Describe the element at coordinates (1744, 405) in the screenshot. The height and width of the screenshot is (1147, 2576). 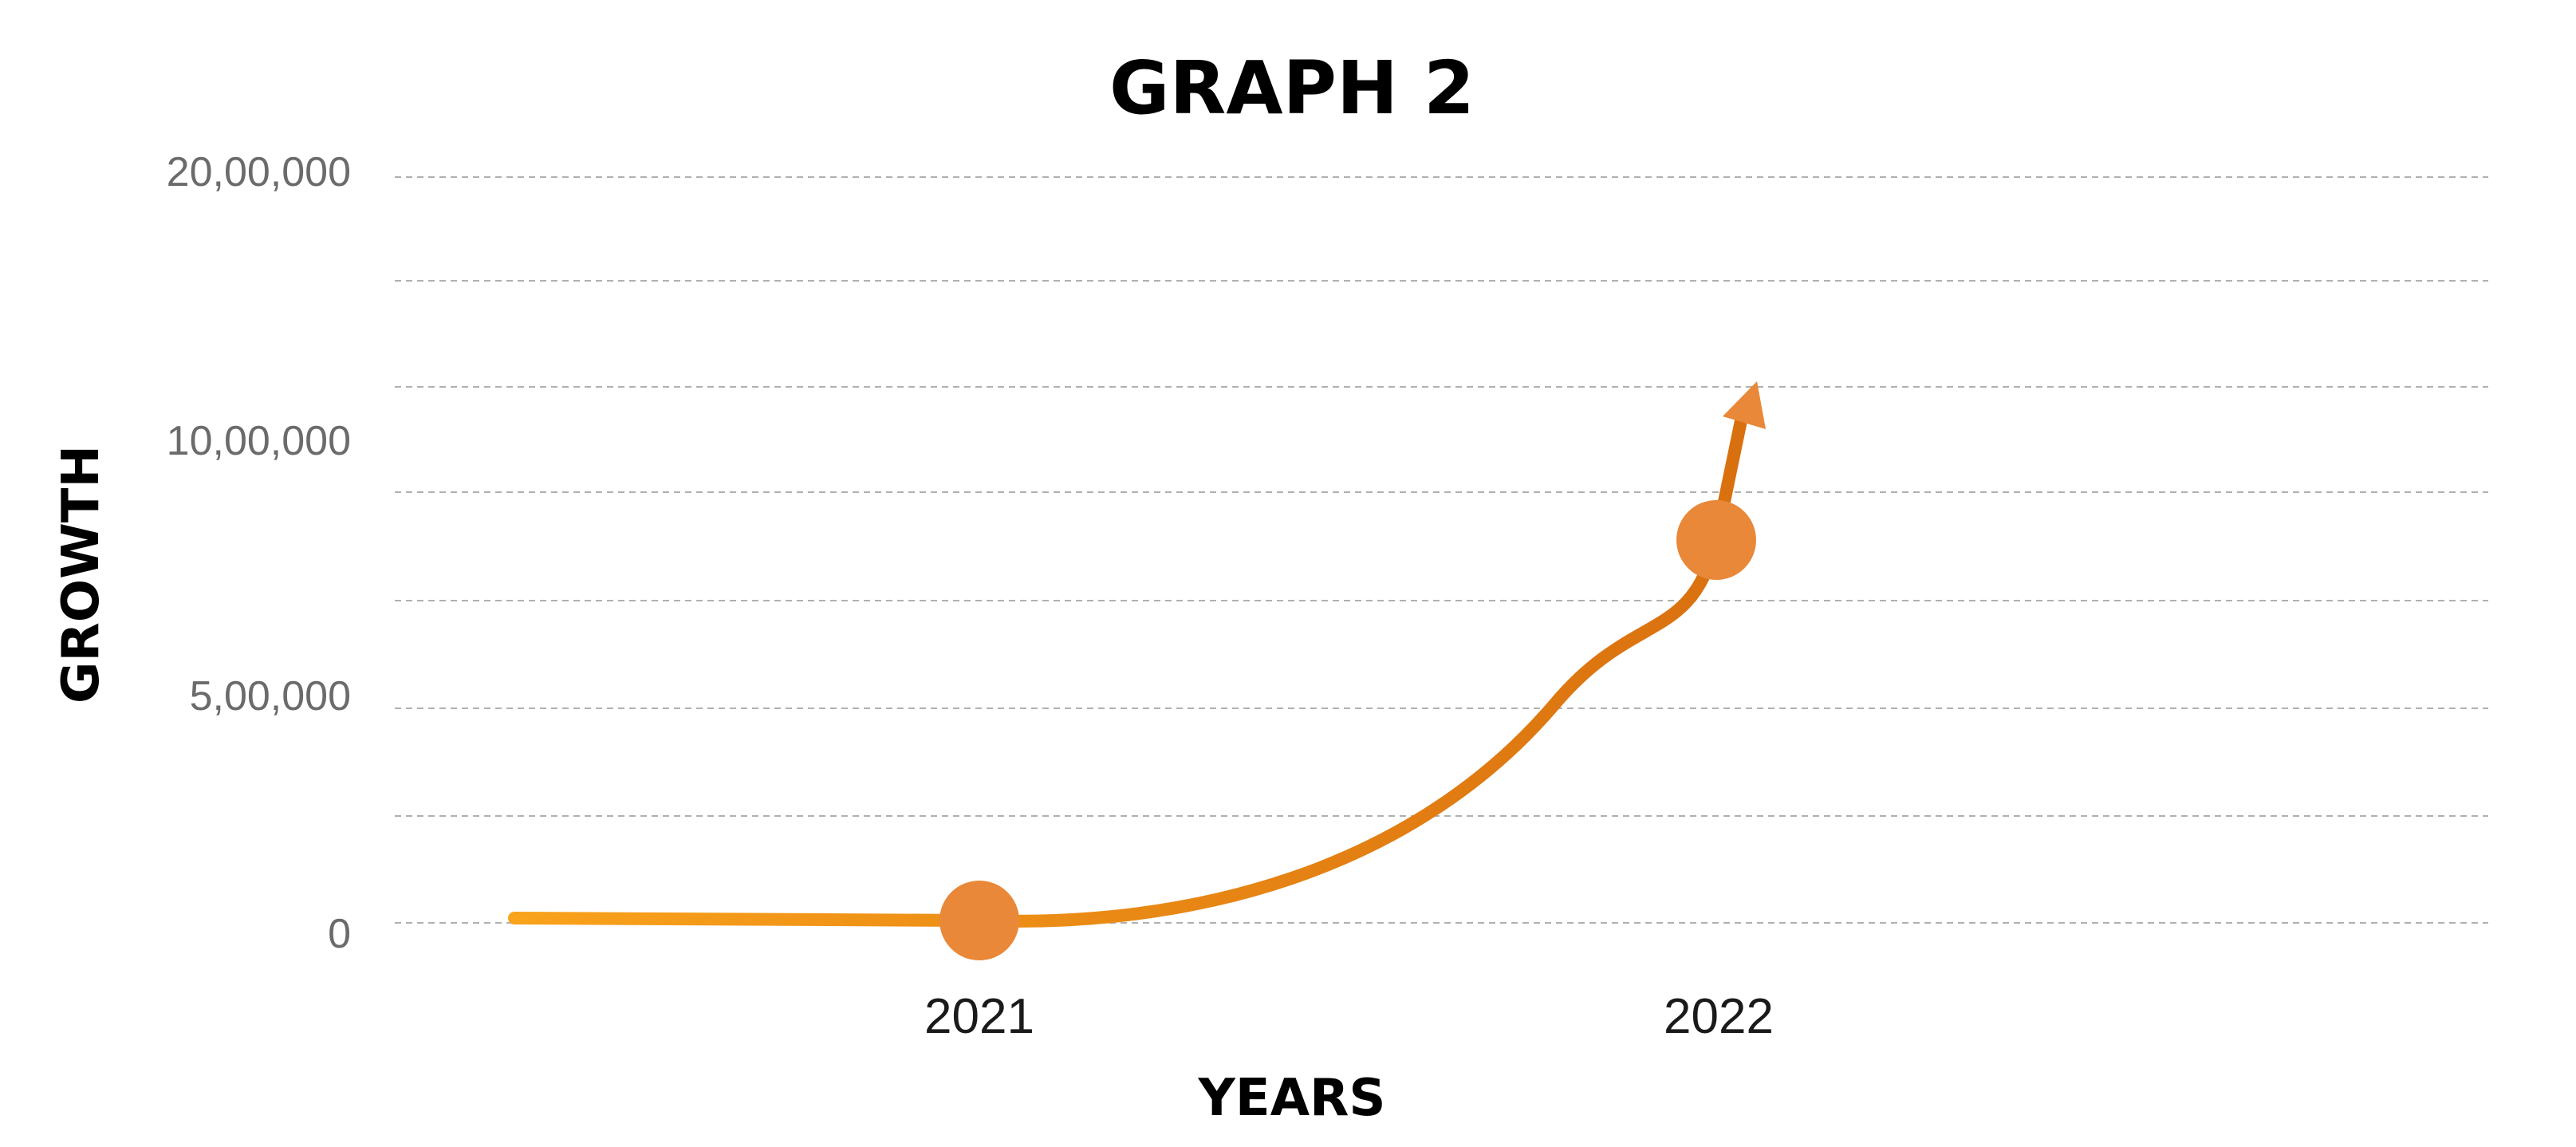
I see `arrow-head` at that location.